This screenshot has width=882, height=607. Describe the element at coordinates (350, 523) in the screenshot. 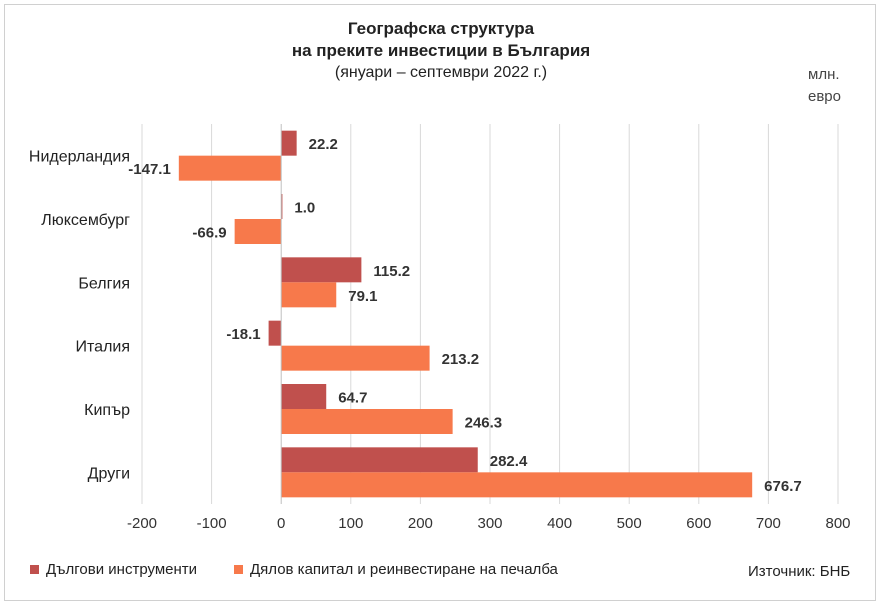

I see `x-tick-label: 100` at that location.